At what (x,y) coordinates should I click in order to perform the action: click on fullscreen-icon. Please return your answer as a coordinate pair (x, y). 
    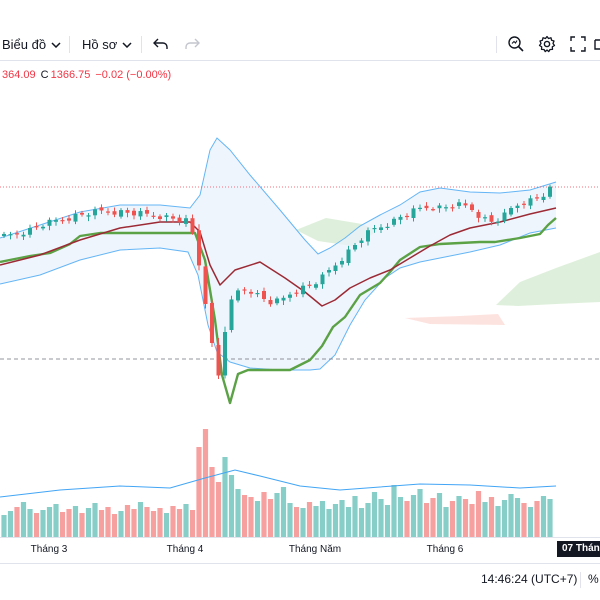
    Looking at the image, I should click on (578, 44).